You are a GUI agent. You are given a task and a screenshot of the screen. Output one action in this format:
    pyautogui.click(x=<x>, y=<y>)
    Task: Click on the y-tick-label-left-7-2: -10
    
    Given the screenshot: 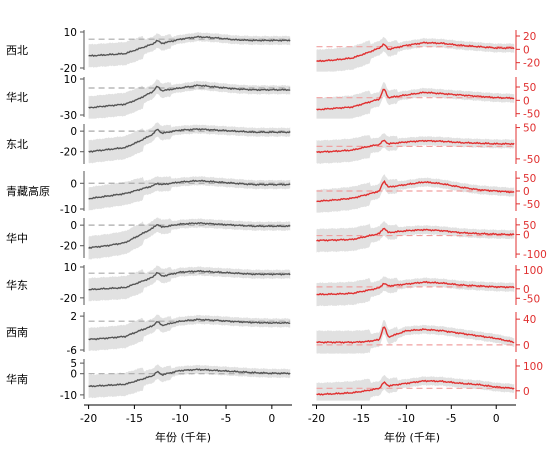 What is the action you would take?
    pyautogui.click(x=68, y=396)
    